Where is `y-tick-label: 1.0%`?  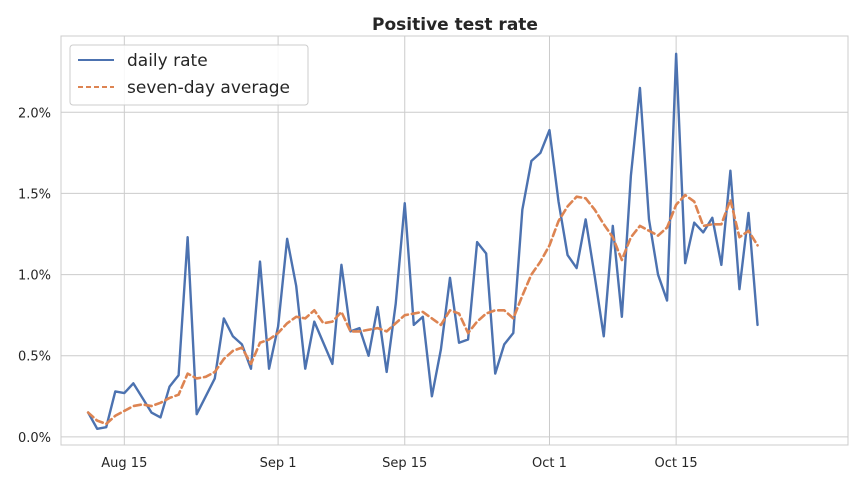 y-tick-label: 1.0% is located at coordinates (34, 276).